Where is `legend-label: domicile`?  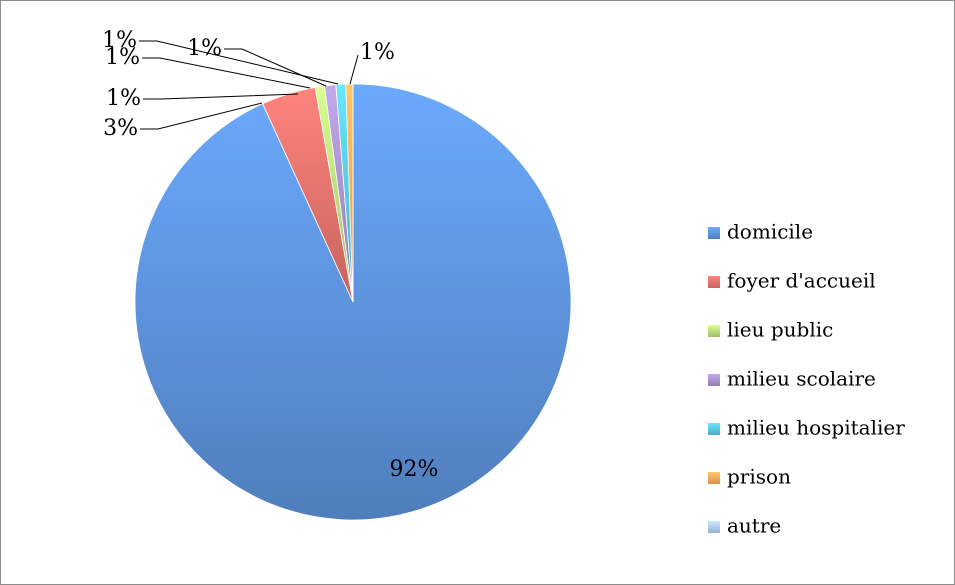 legend-label: domicile is located at coordinates (770, 232).